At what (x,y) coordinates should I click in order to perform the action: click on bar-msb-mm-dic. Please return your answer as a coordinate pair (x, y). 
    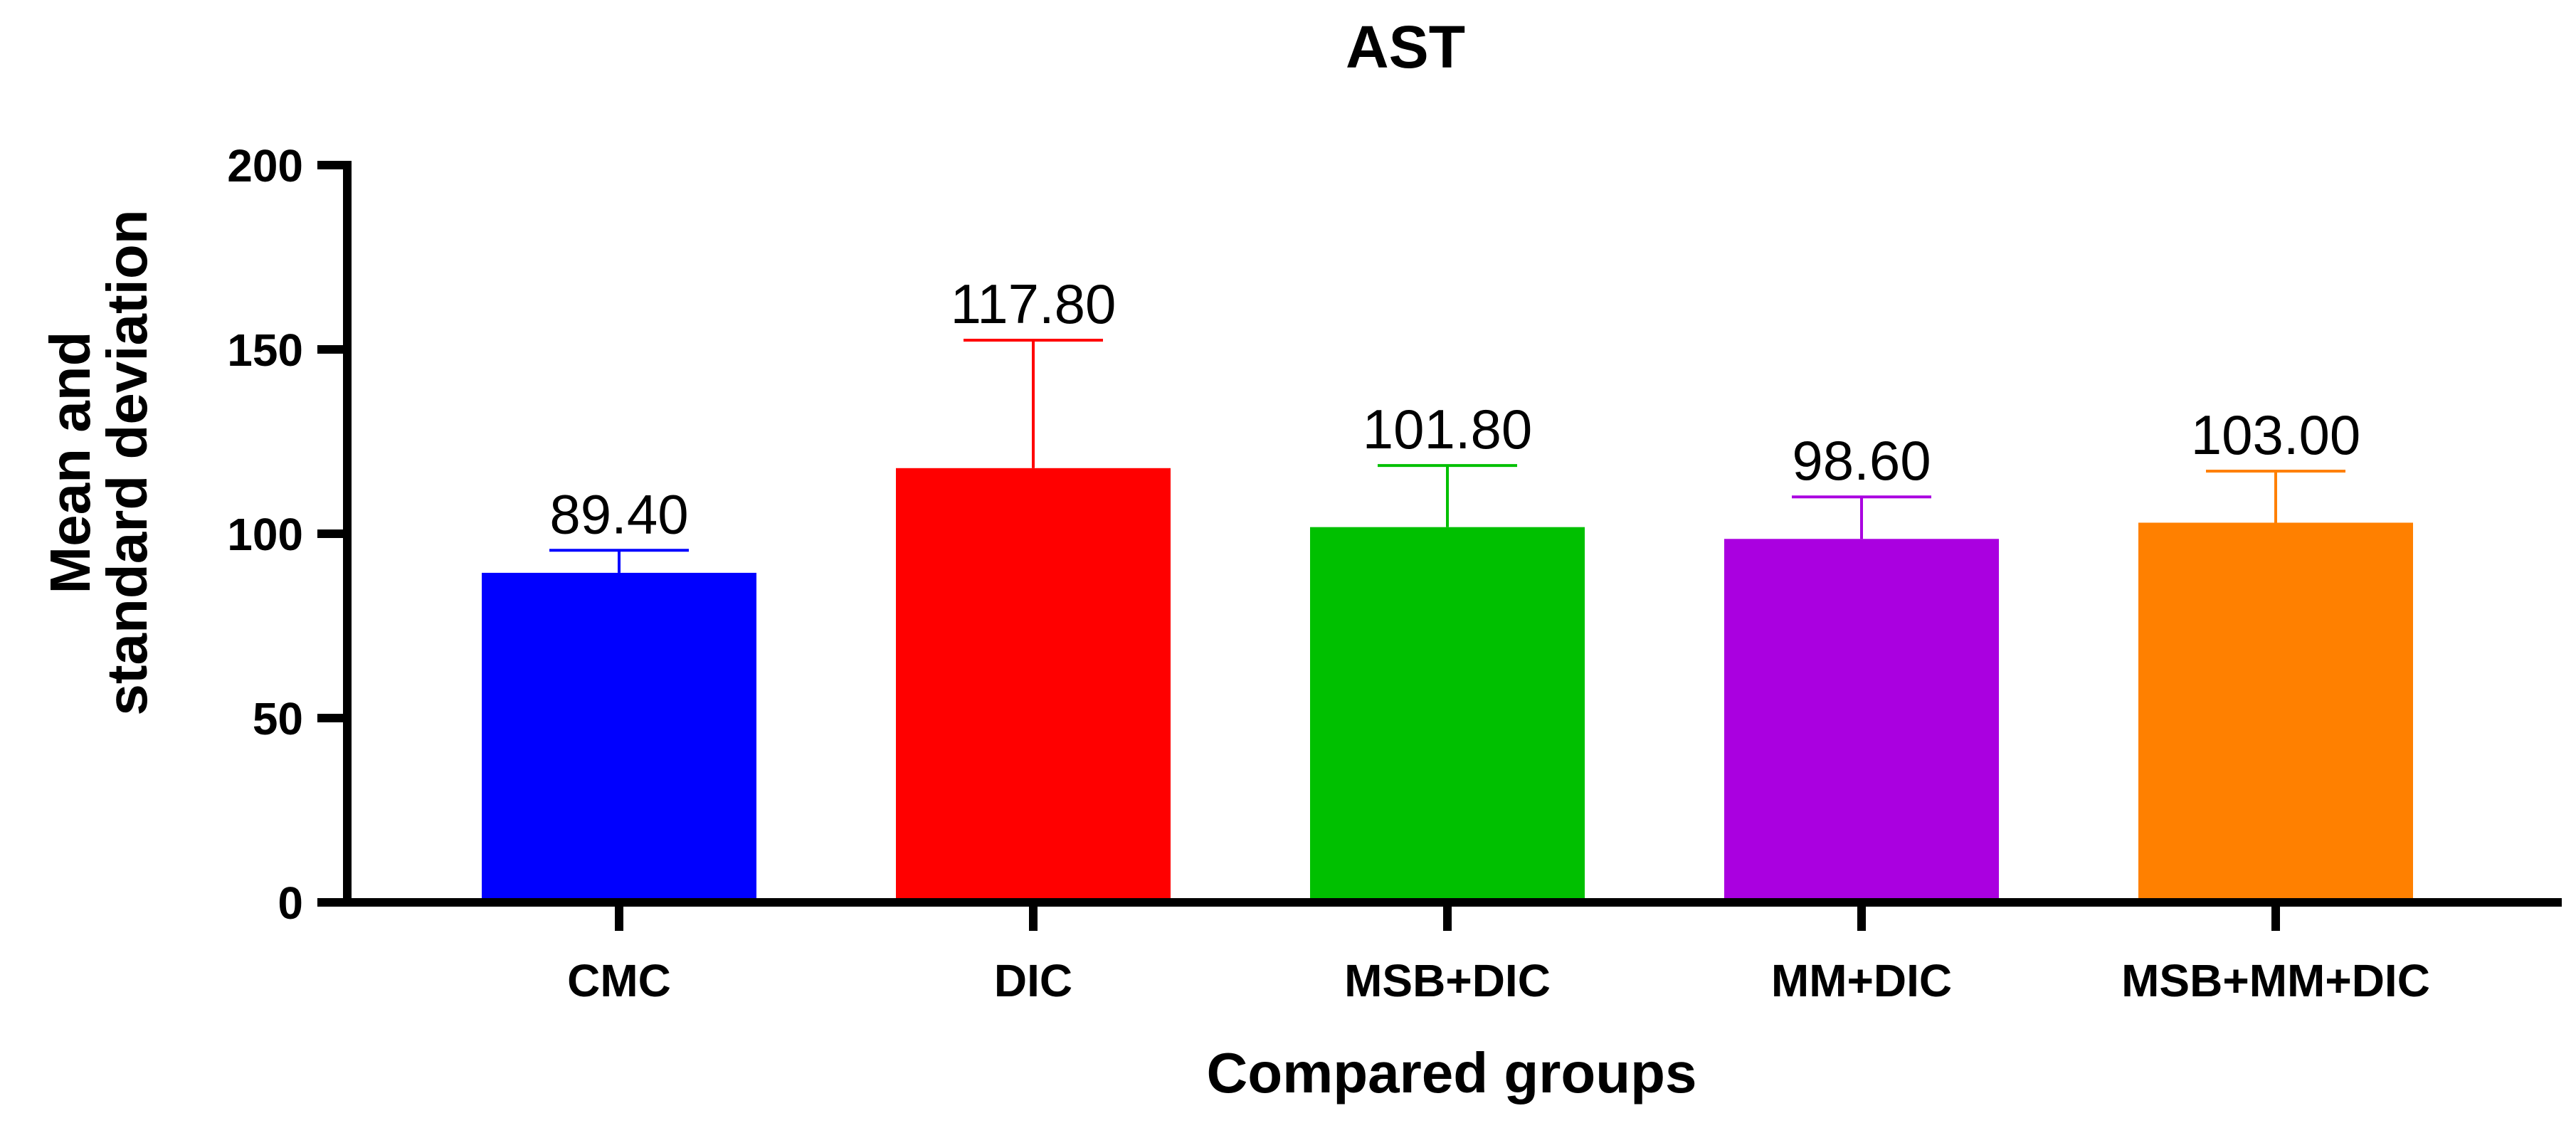
    Looking at the image, I should click on (2275, 712).